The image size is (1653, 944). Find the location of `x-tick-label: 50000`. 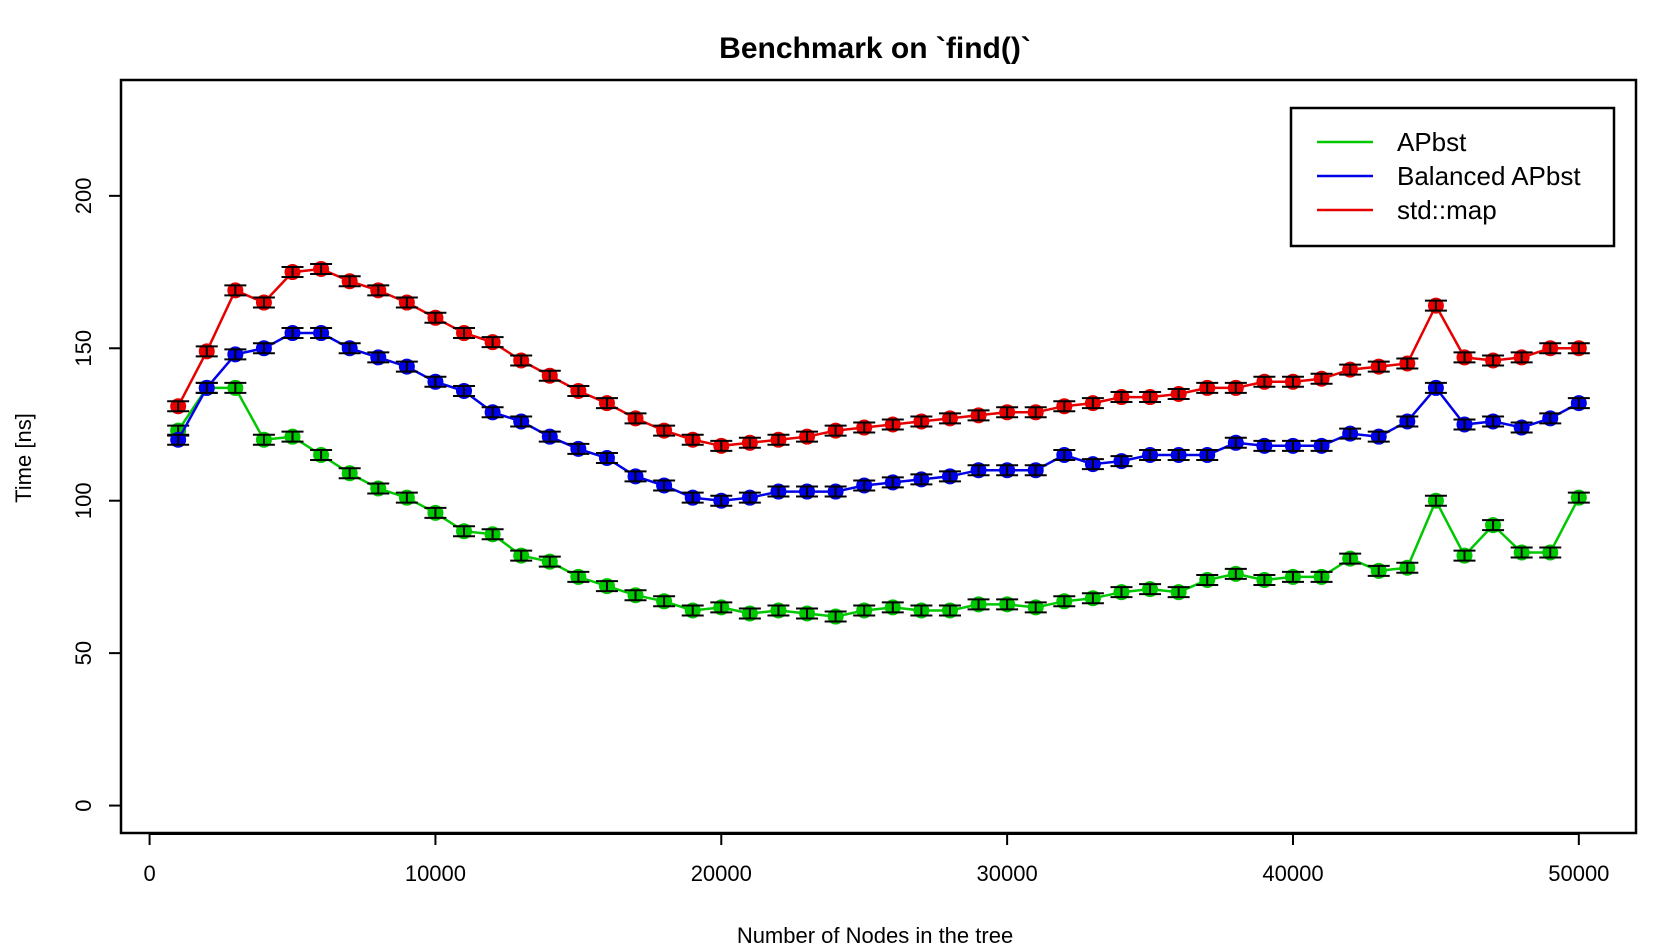

x-tick-label: 50000 is located at coordinates (1578, 873).